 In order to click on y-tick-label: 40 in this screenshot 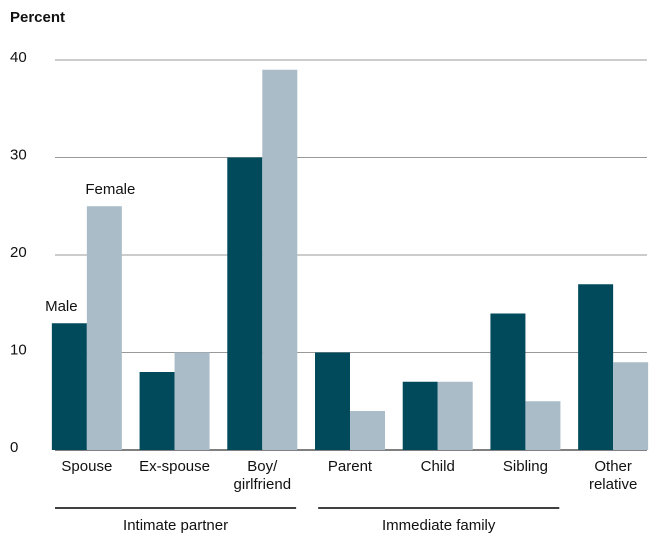, I will do `click(18, 57)`.